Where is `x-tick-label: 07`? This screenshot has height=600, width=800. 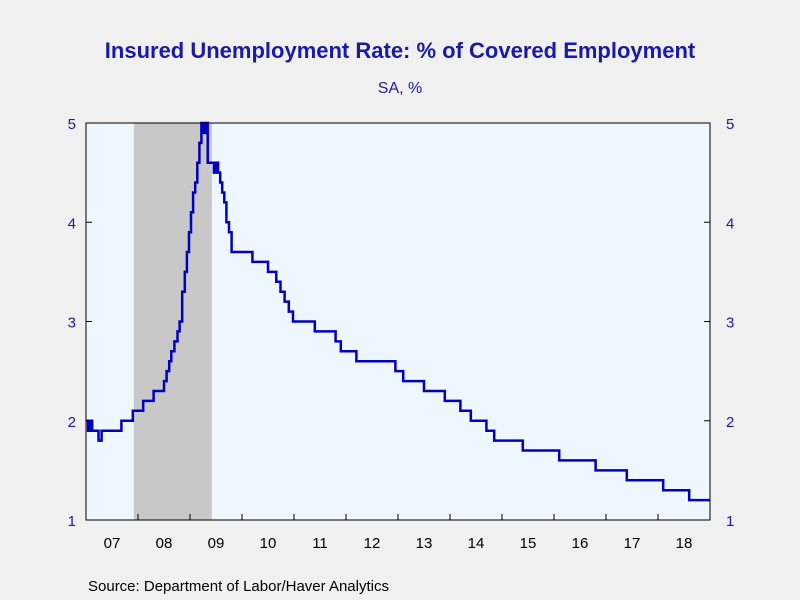
x-tick-label: 07 is located at coordinates (112, 543).